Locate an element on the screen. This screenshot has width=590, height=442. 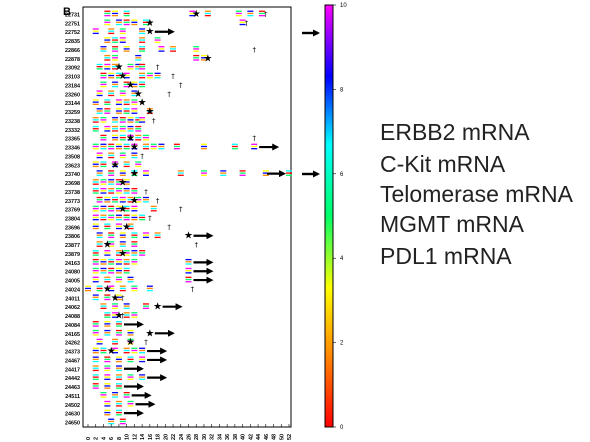
patient-label: 23144 is located at coordinates (72, 104).